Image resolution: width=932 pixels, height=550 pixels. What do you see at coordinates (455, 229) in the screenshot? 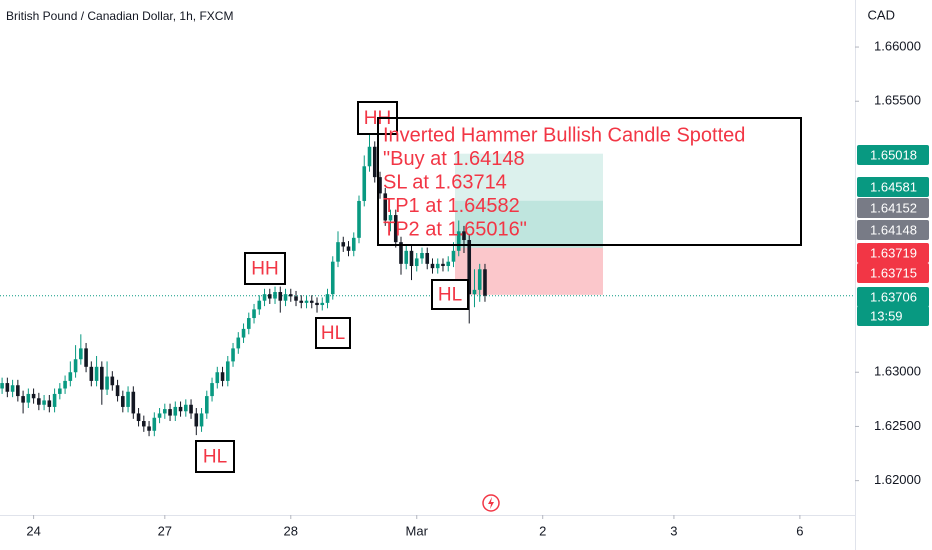
I see `note-line: TP2 at 1.65016"` at bounding box center [455, 229].